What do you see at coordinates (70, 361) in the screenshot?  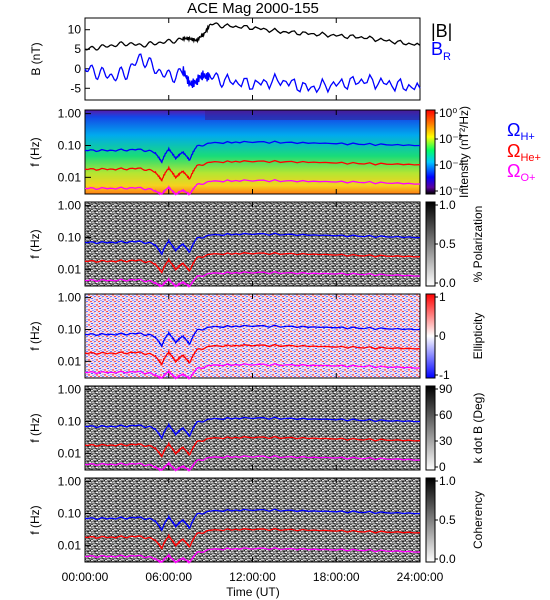 I see `ellipticity-y-tick-label: 0.01` at bounding box center [70, 361].